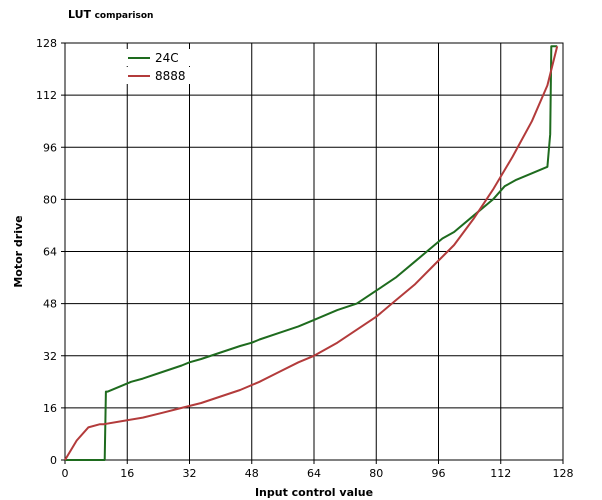 The image size is (602, 500). What do you see at coordinates (376, 473) in the screenshot?
I see `x-tick-label: 80` at bounding box center [376, 473].